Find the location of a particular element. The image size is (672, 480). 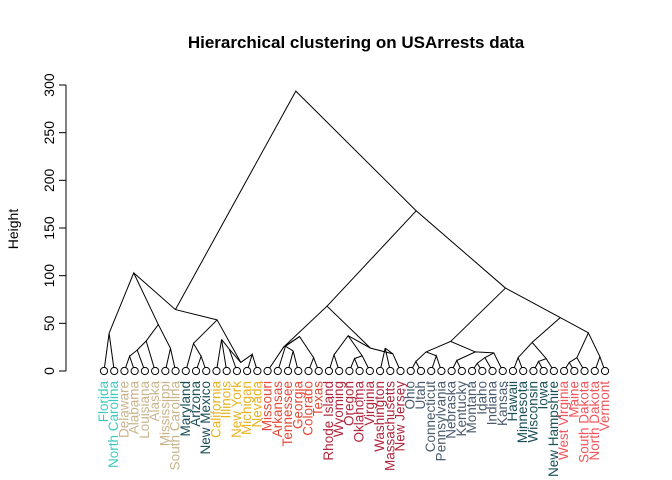

leaf-label: Louisiana is located at coordinates (144, 410).